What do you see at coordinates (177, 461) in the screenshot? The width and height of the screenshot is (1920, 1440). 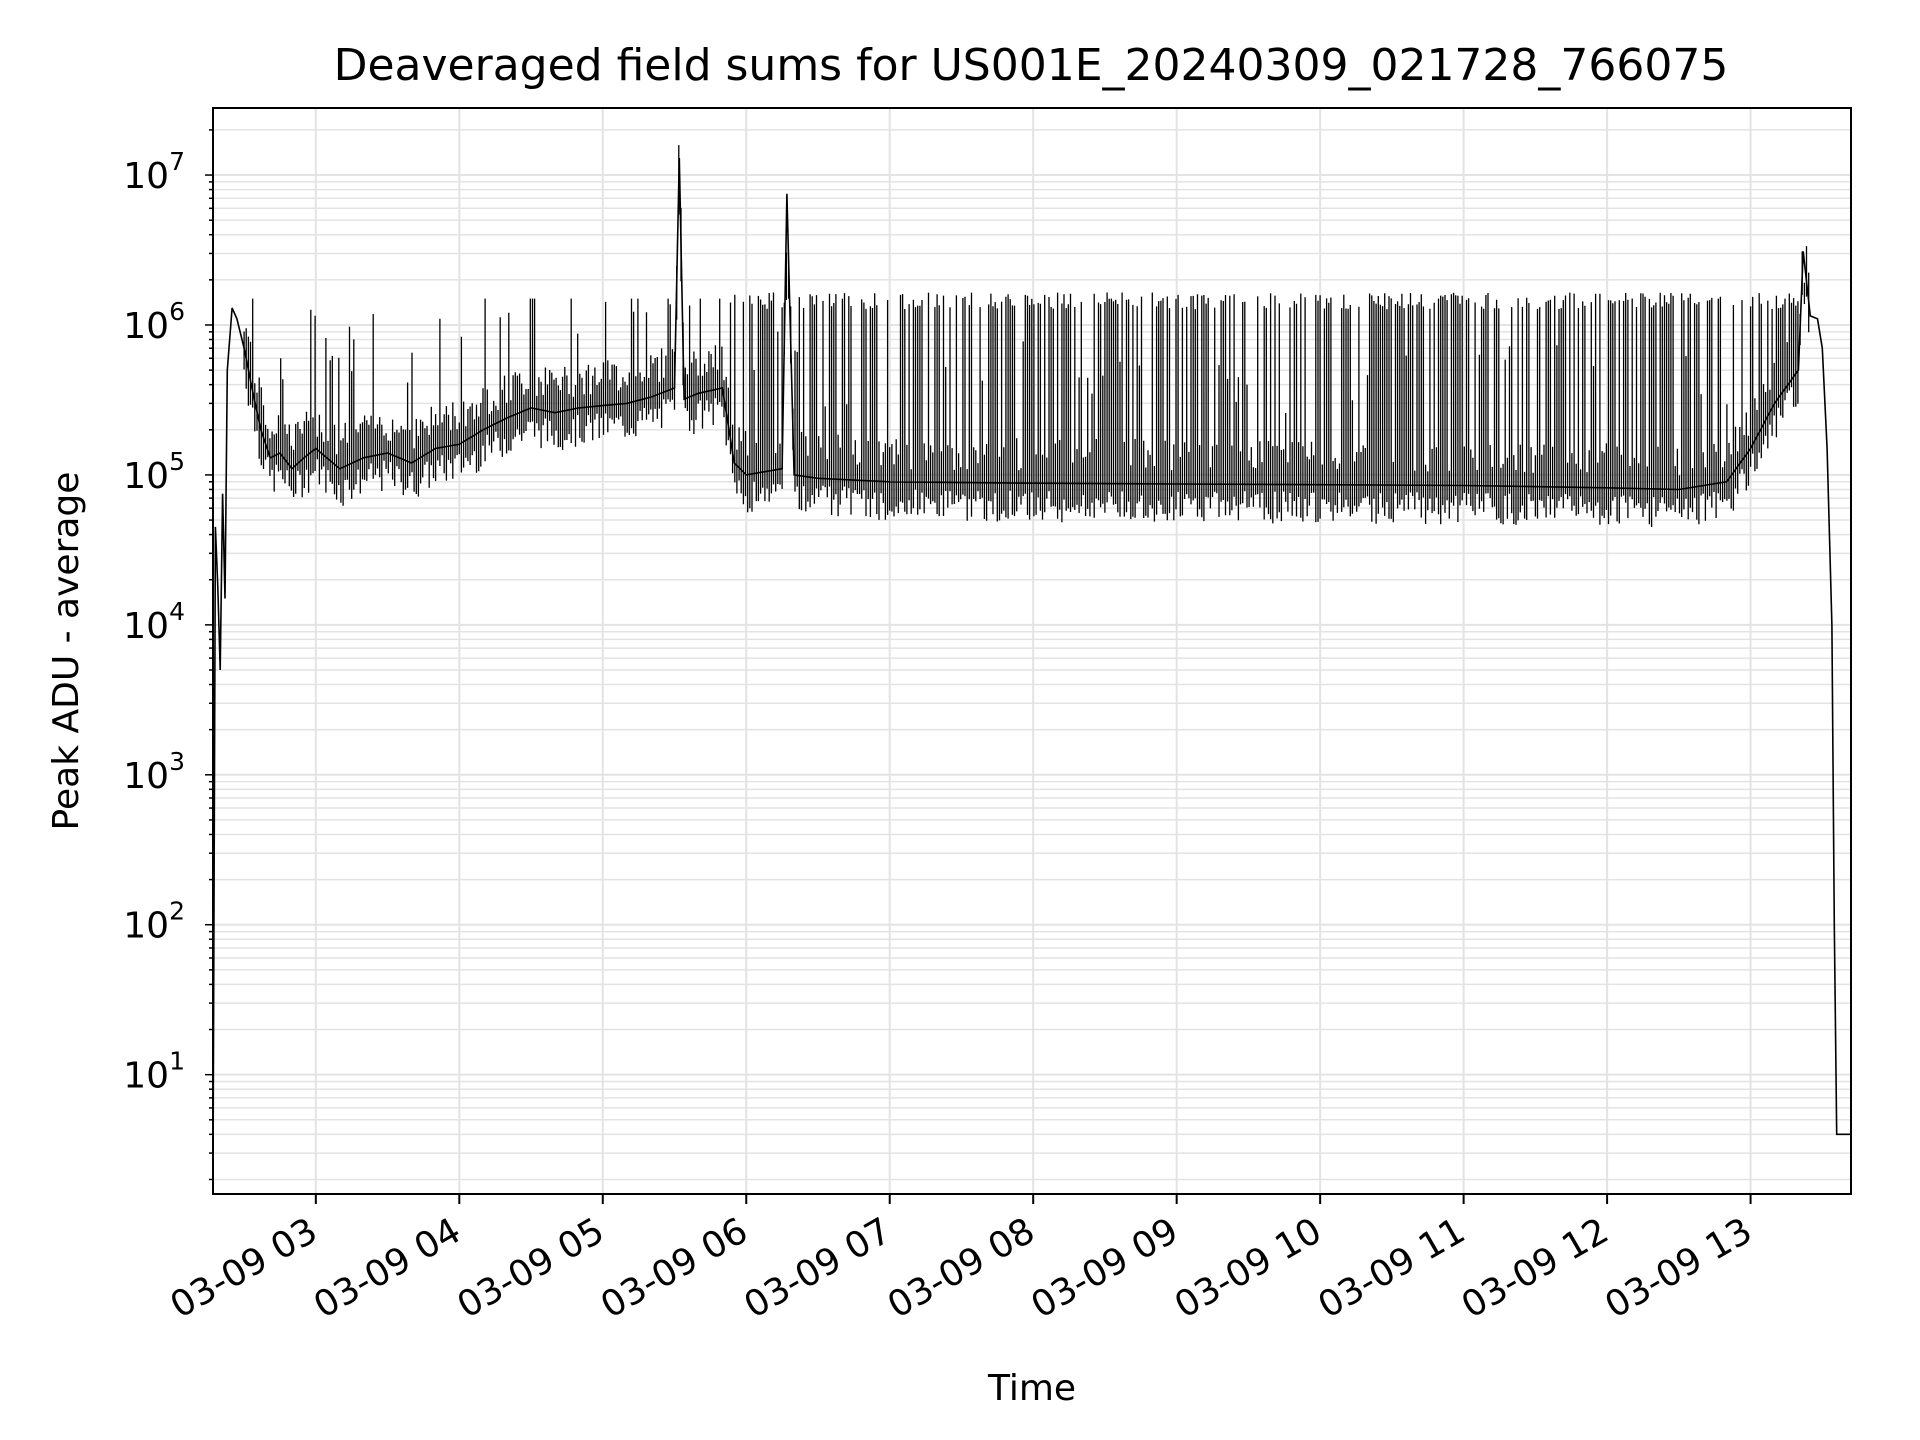 I see `y-tick-exponent: 5` at bounding box center [177, 461].